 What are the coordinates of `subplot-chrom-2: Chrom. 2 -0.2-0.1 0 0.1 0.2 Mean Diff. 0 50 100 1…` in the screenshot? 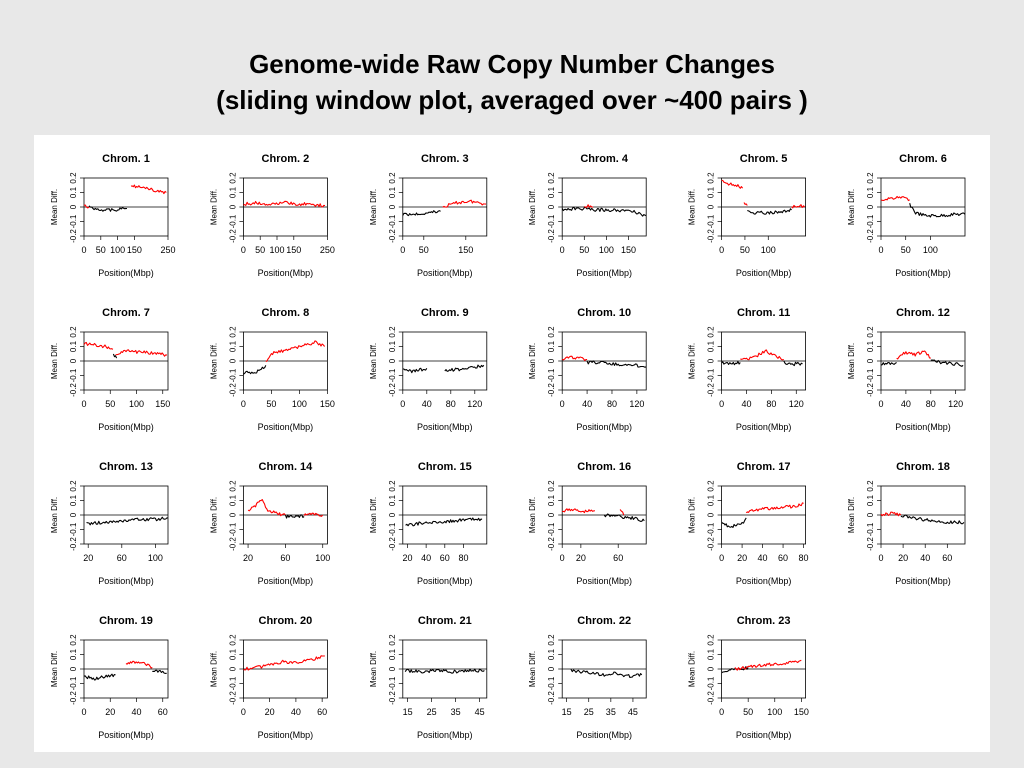 It's located at (272, 215).